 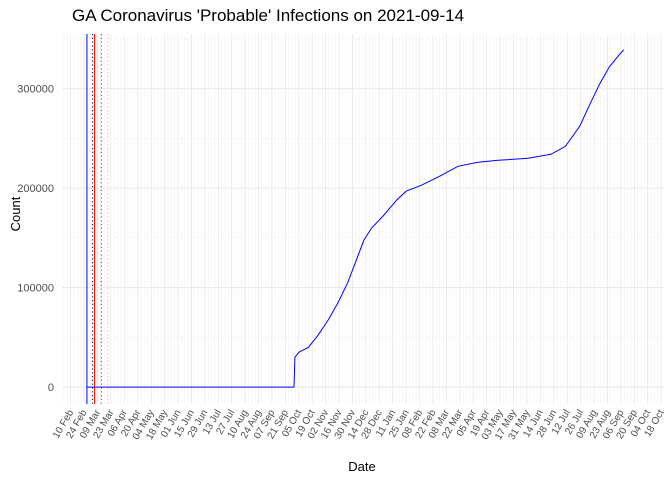 What do you see at coordinates (35, 239) in the screenshot?
I see `y-axis-ticks: 0 100000 200000 300000` at bounding box center [35, 239].